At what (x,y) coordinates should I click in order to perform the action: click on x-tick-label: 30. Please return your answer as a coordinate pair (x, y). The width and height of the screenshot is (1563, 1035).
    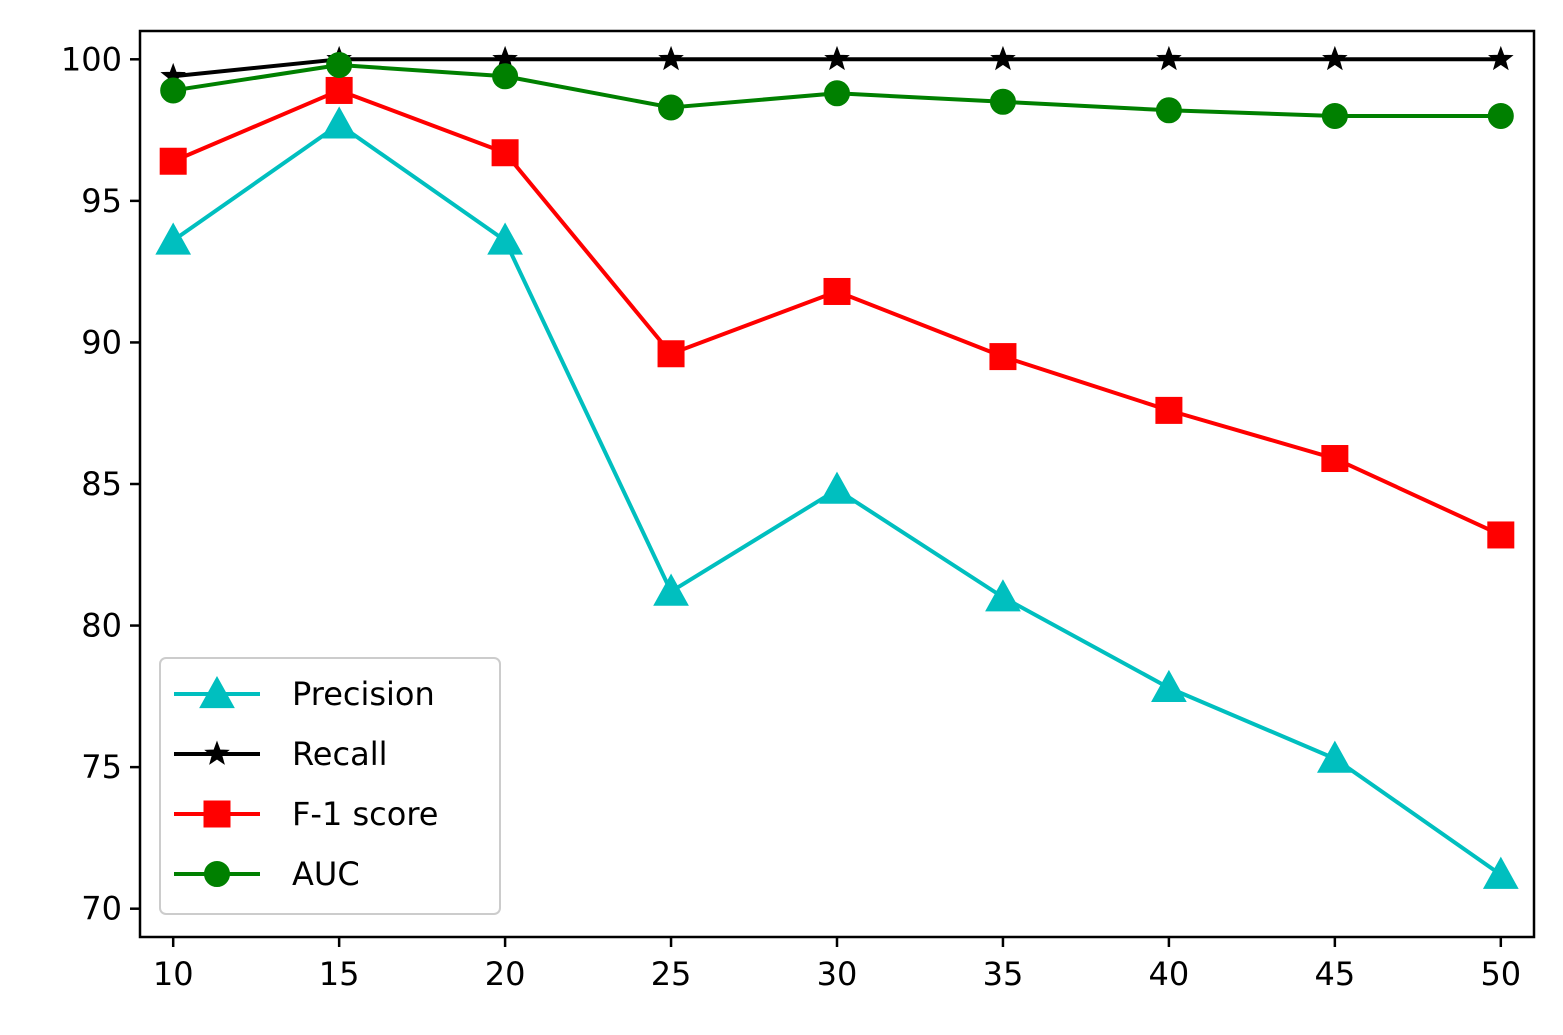
    Looking at the image, I should click on (837, 974).